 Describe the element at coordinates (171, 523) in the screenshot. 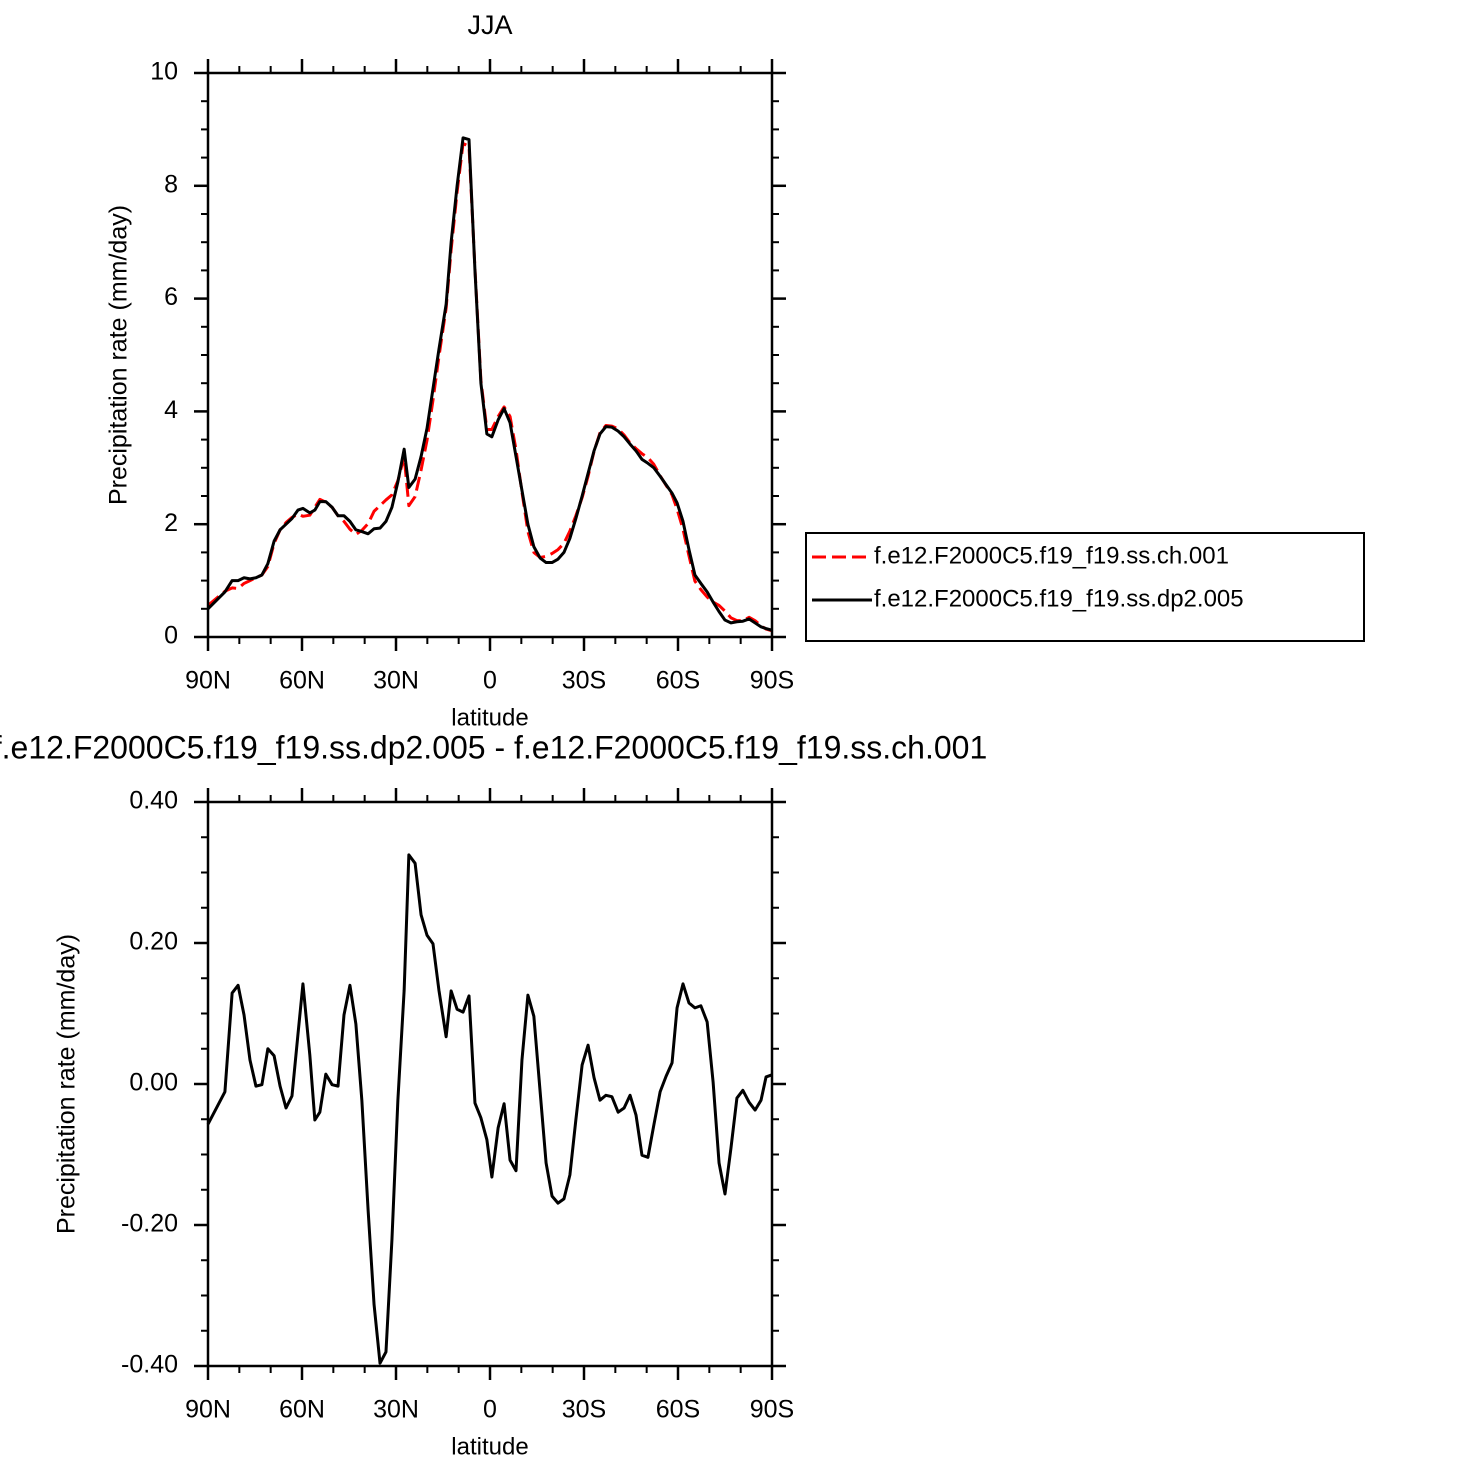

I see `y-tick-label: 2` at that location.